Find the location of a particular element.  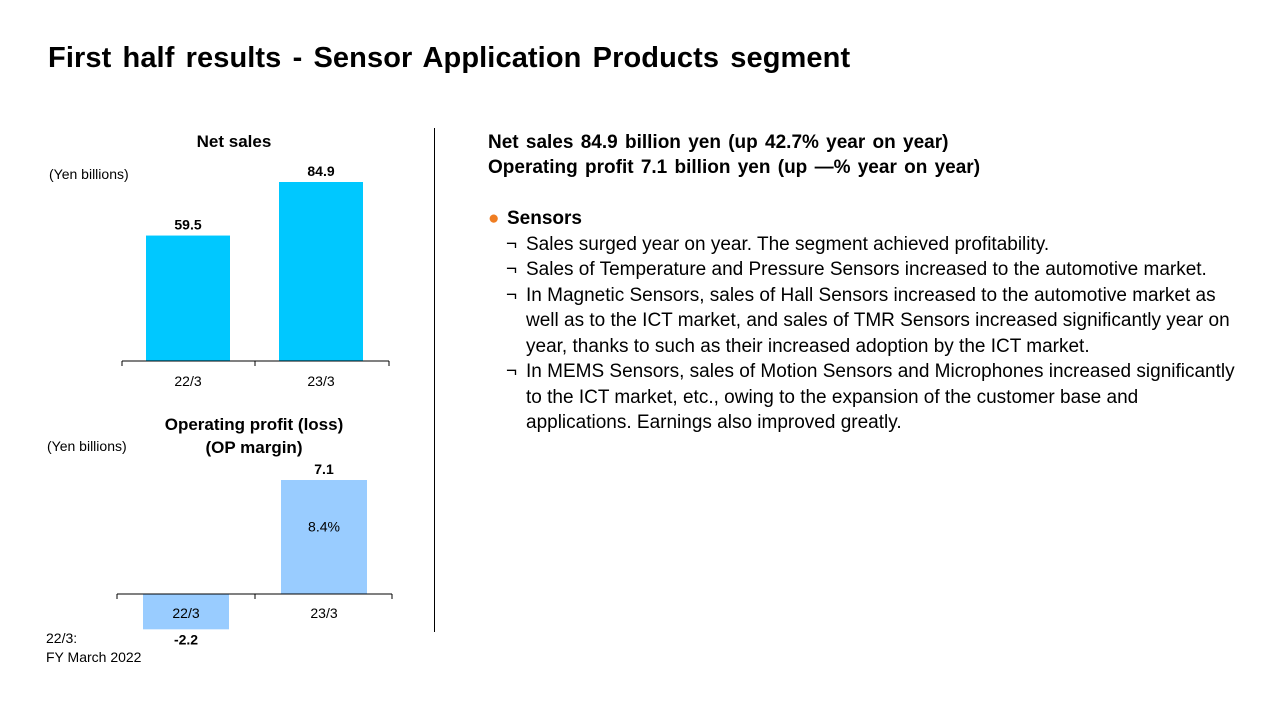

footnote-line-1: 22/3: is located at coordinates (62, 638).